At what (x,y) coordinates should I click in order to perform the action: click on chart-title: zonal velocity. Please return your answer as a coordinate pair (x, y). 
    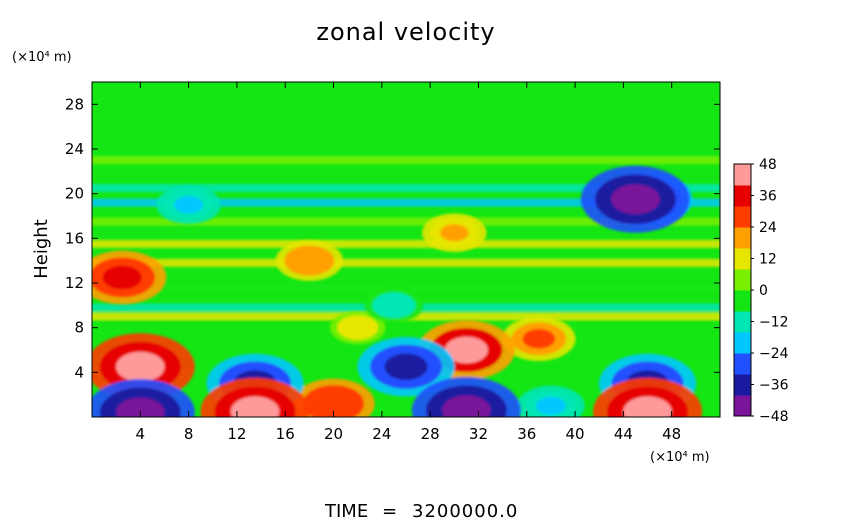
    Looking at the image, I should click on (405, 32).